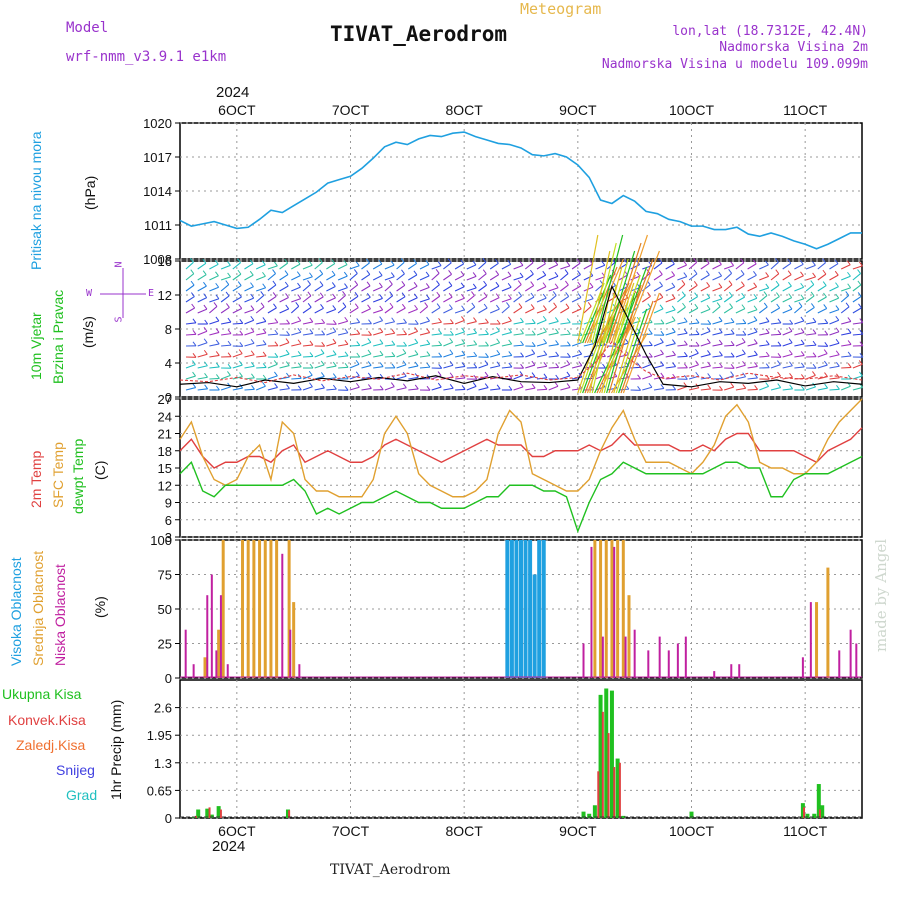 The height and width of the screenshot is (900, 900). What do you see at coordinates (216, 664) in the screenshot?
I see `low-cloud-bar` at bounding box center [216, 664].